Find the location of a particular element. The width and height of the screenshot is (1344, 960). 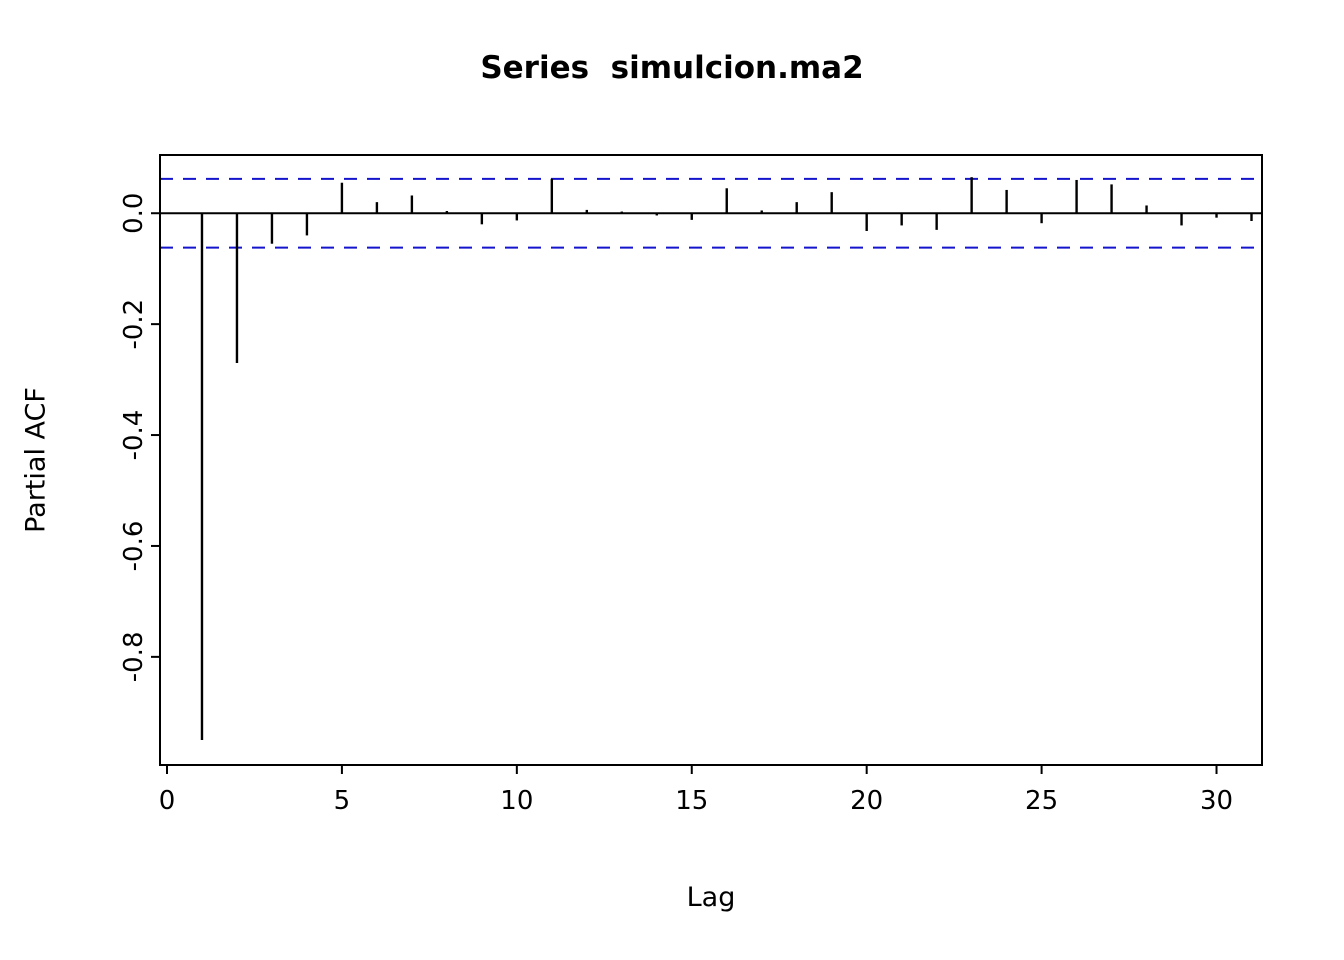

y-tick-label: -0.8 is located at coordinates (134, 656).